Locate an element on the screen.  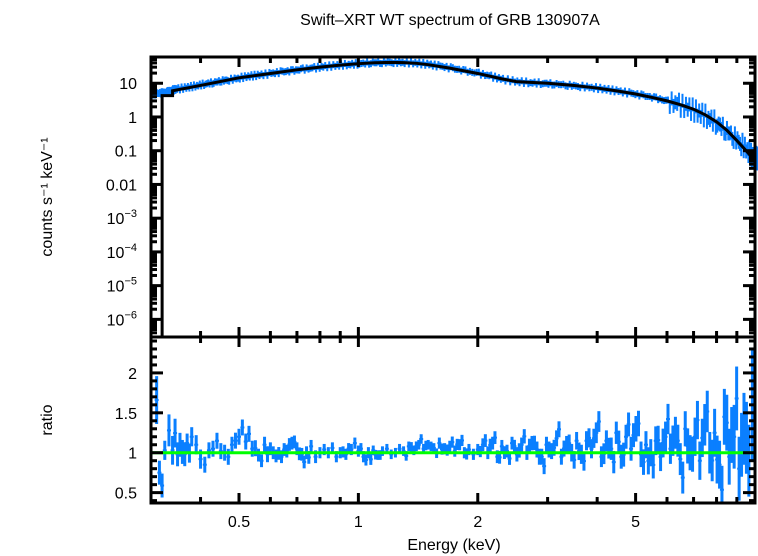
y-tick-label: 0.5 is located at coordinates (126, 494).